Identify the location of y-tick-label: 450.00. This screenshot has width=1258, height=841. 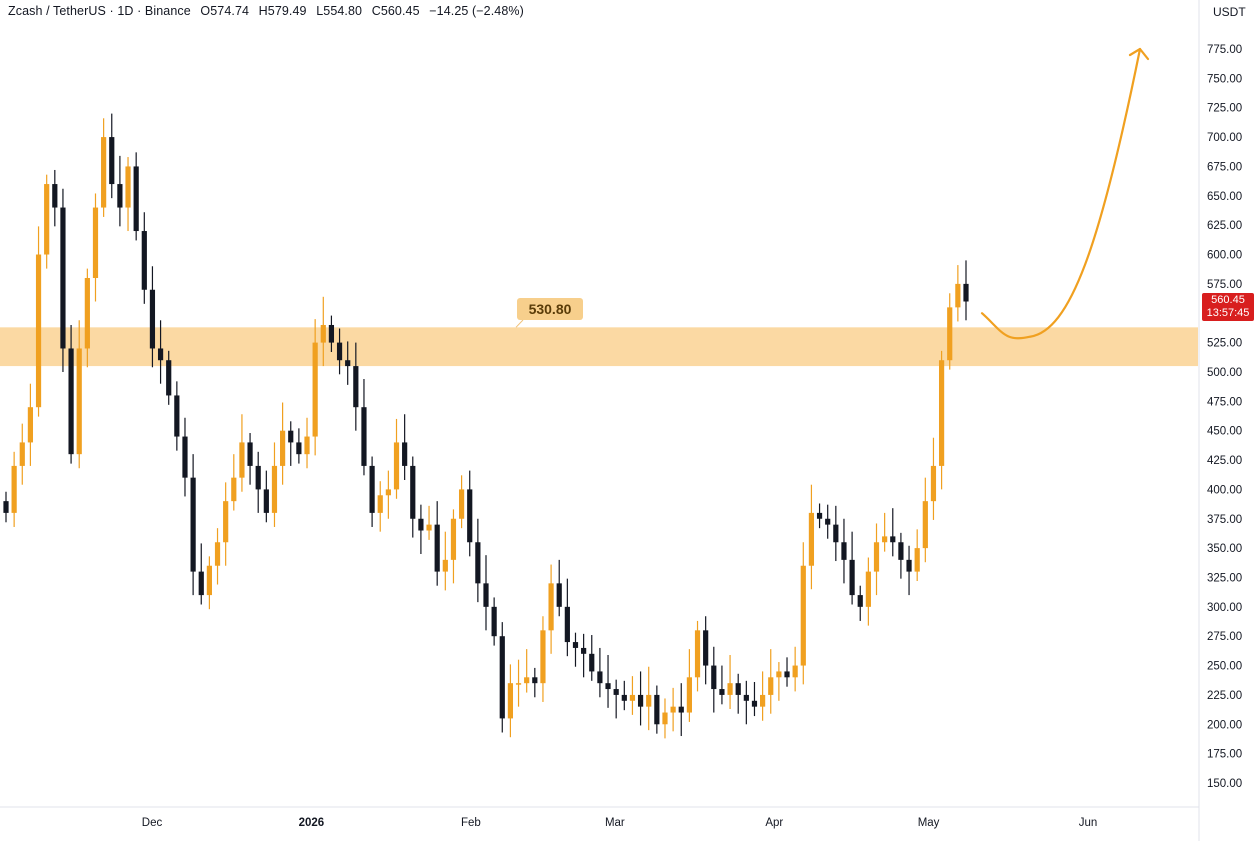
(1224, 432).